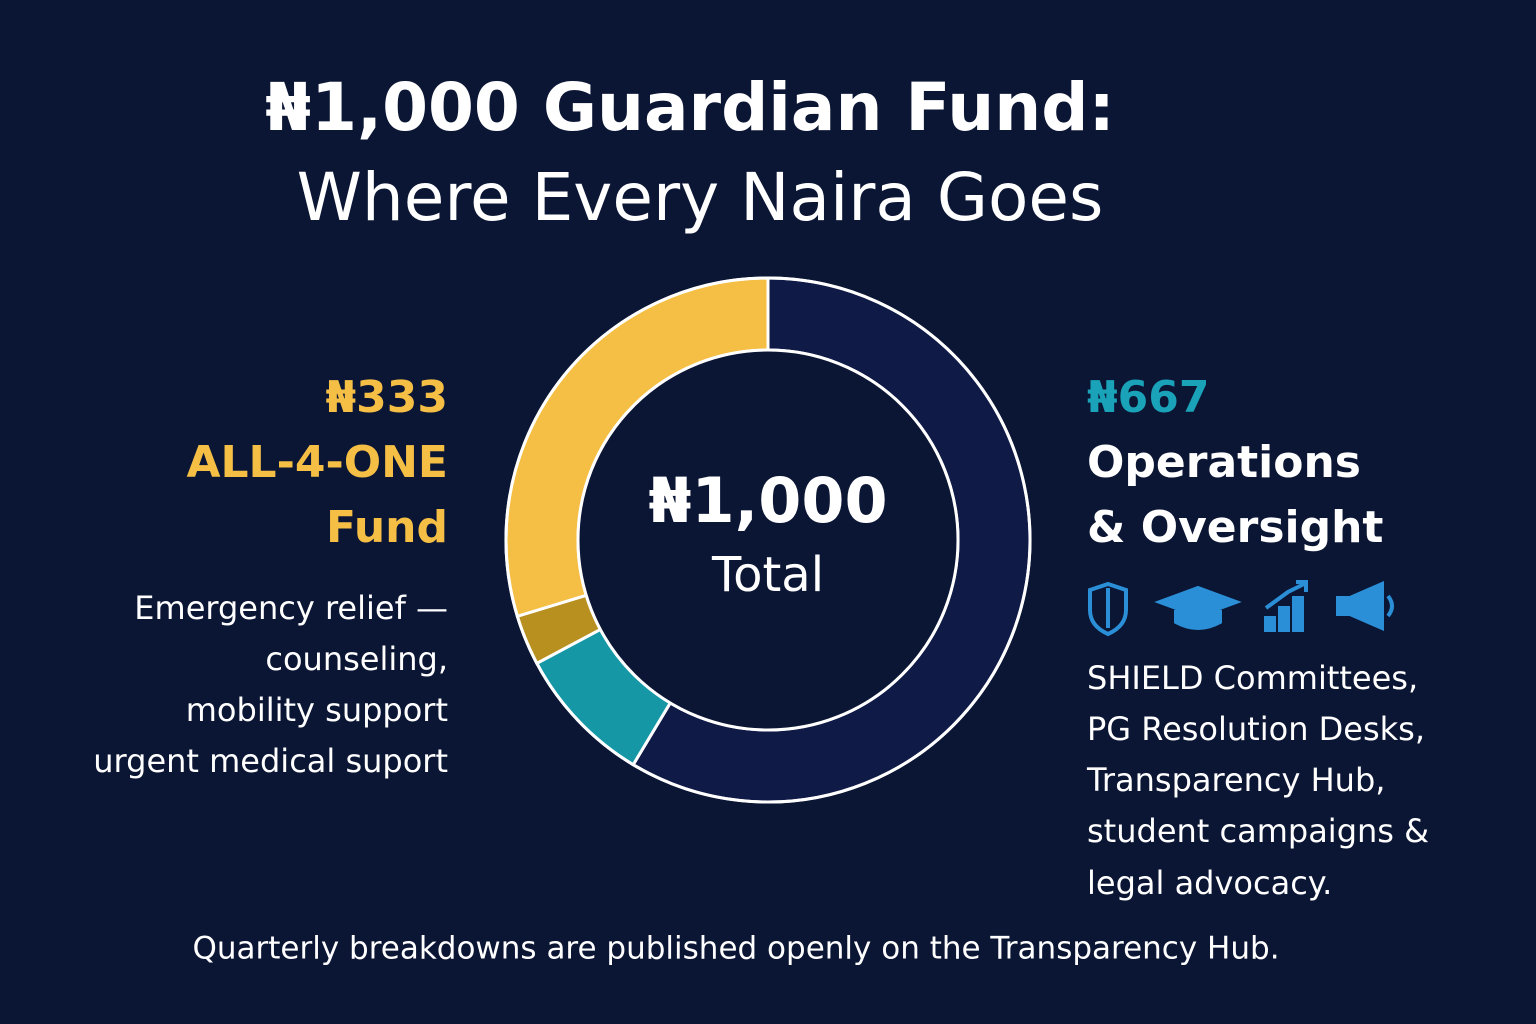  I want to click on right-amount: ₦667, so click(1148, 397).